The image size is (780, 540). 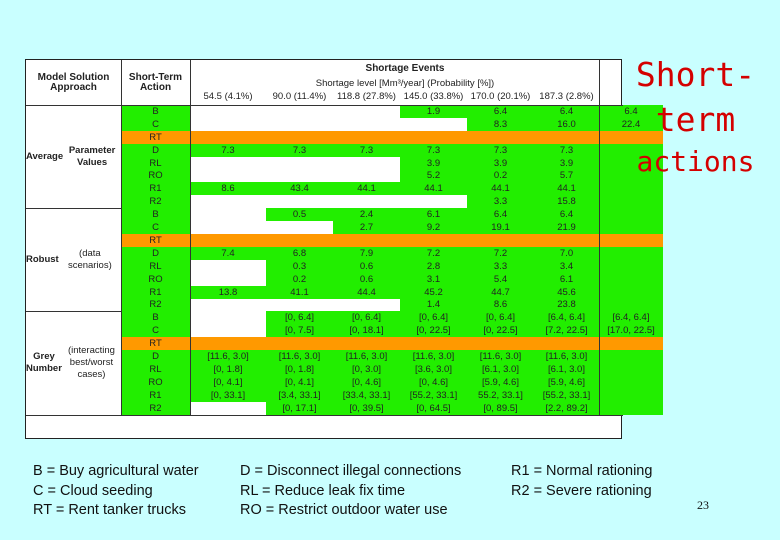 I want to click on header-shortage-events: Shortage Events, so click(x=405, y=68).